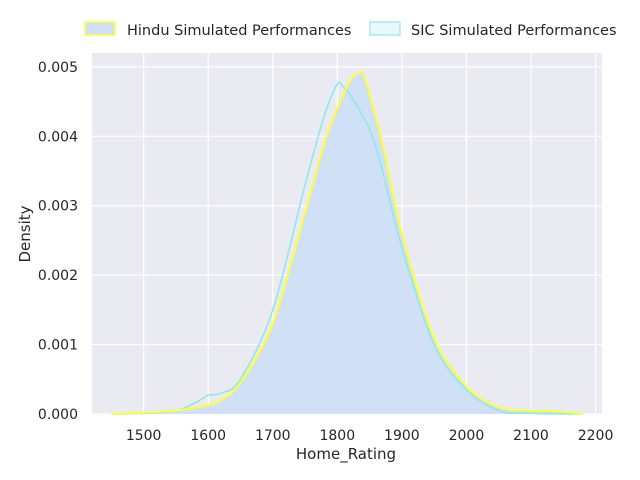 Image resolution: width=640 pixels, height=480 pixels. I want to click on legend-swatch-hindu, so click(100, 28).